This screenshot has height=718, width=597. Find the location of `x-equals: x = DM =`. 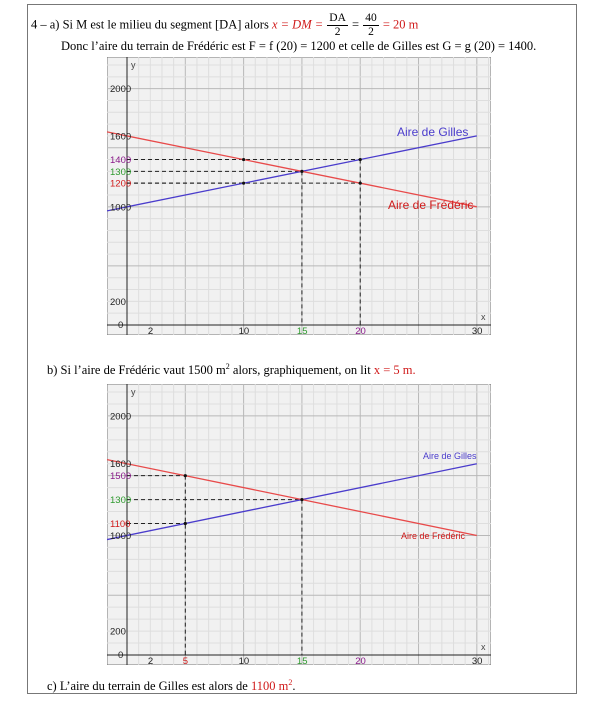

x-equals: x = DM = is located at coordinates (297, 24).